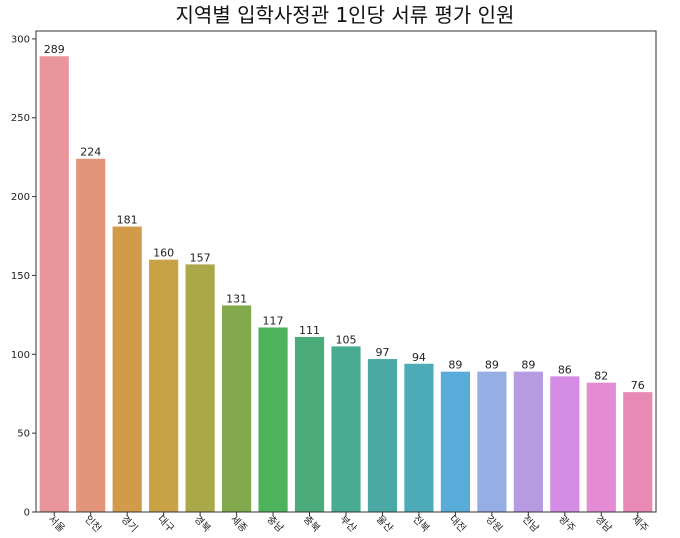 The height and width of the screenshot is (538, 680). I want to click on x-tick-label: 제주, so click(640, 524).